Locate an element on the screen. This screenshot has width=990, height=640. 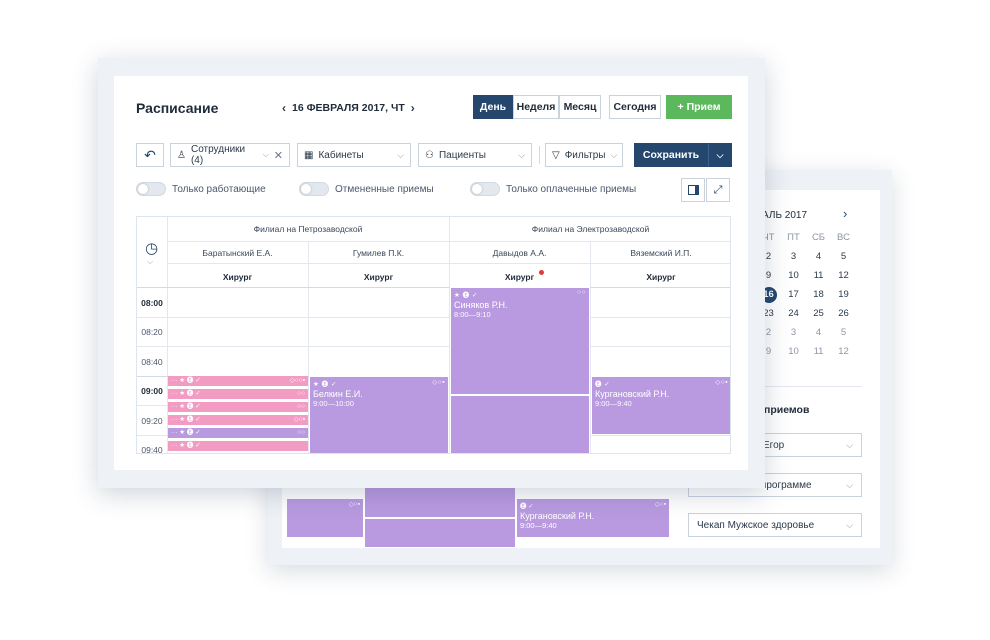
event-icons: 🅔 ✓ is located at coordinates (603, 384).